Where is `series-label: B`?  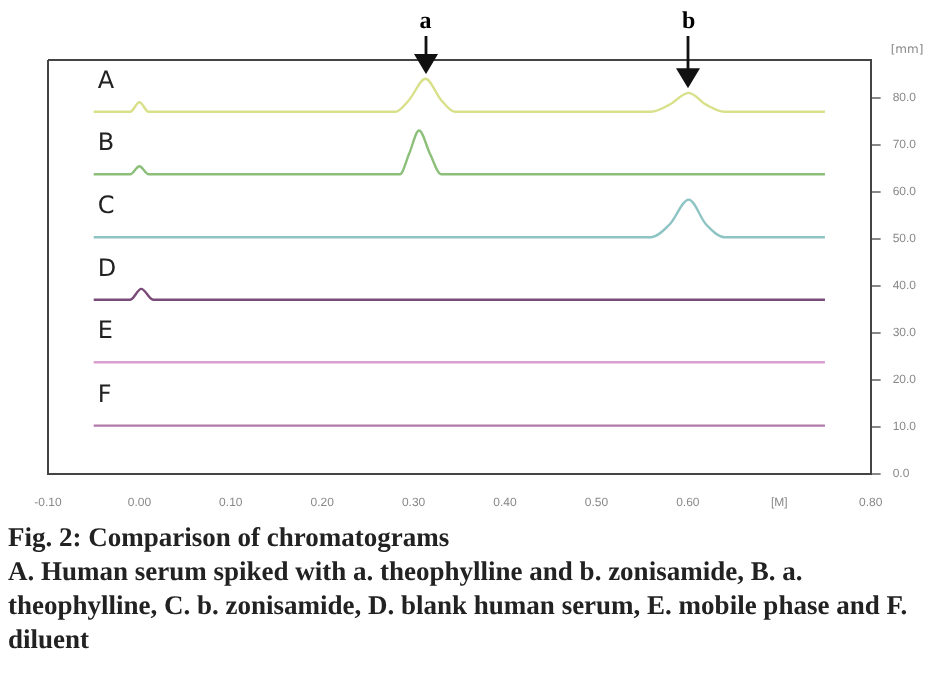
series-label: B is located at coordinates (106, 142).